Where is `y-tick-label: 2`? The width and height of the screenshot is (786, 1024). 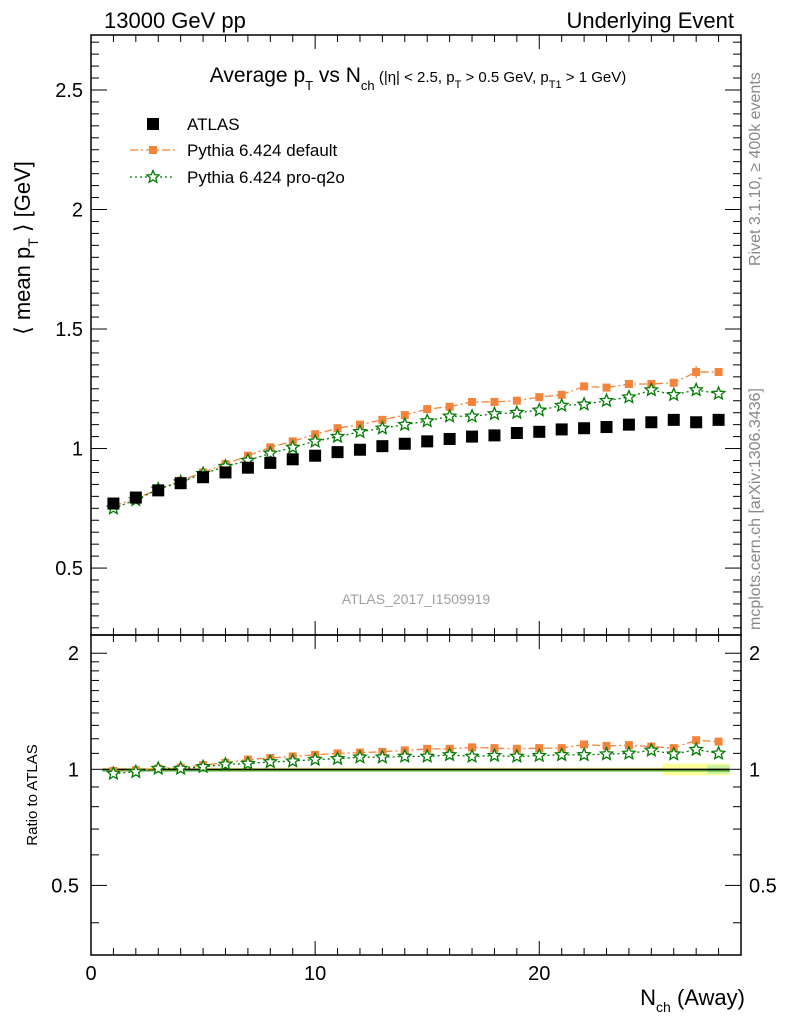 y-tick-label: 2 is located at coordinates (77, 211).